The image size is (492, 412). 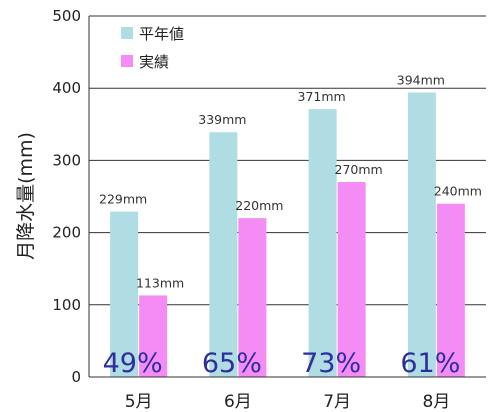 What do you see at coordinates (282, 363) in the screenshot?
I see `percentage-annotations: 49% 65% 73% 61%` at bounding box center [282, 363].